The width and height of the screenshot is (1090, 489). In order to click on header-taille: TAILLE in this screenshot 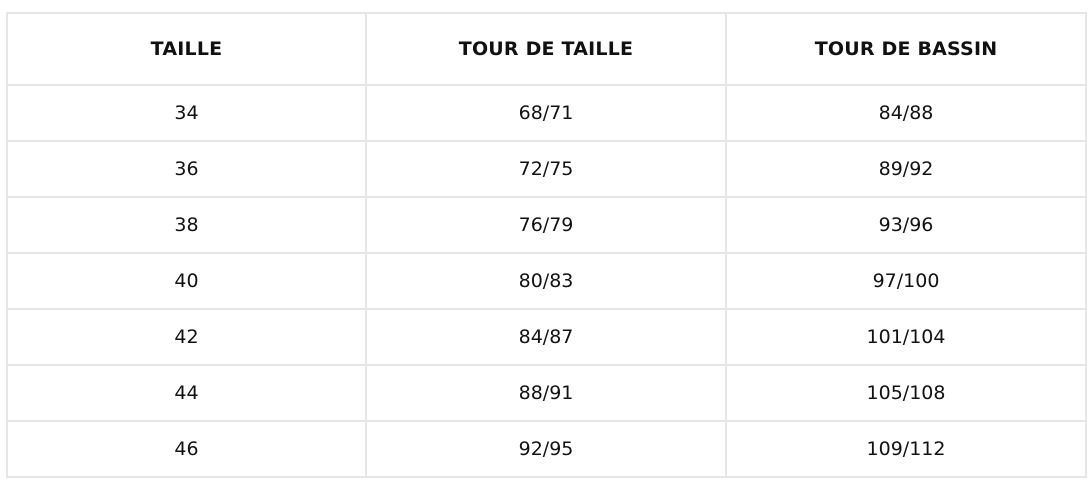, I will do `click(186, 49)`.